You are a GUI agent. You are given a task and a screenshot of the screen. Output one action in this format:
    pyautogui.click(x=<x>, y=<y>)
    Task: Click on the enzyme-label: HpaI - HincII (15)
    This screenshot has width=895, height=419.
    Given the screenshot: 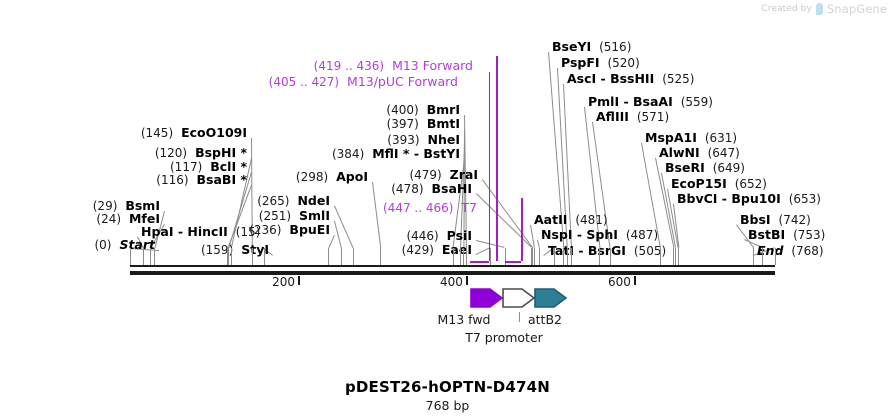 What is the action you would take?
    pyautogui.click(x=200, y=232)
    